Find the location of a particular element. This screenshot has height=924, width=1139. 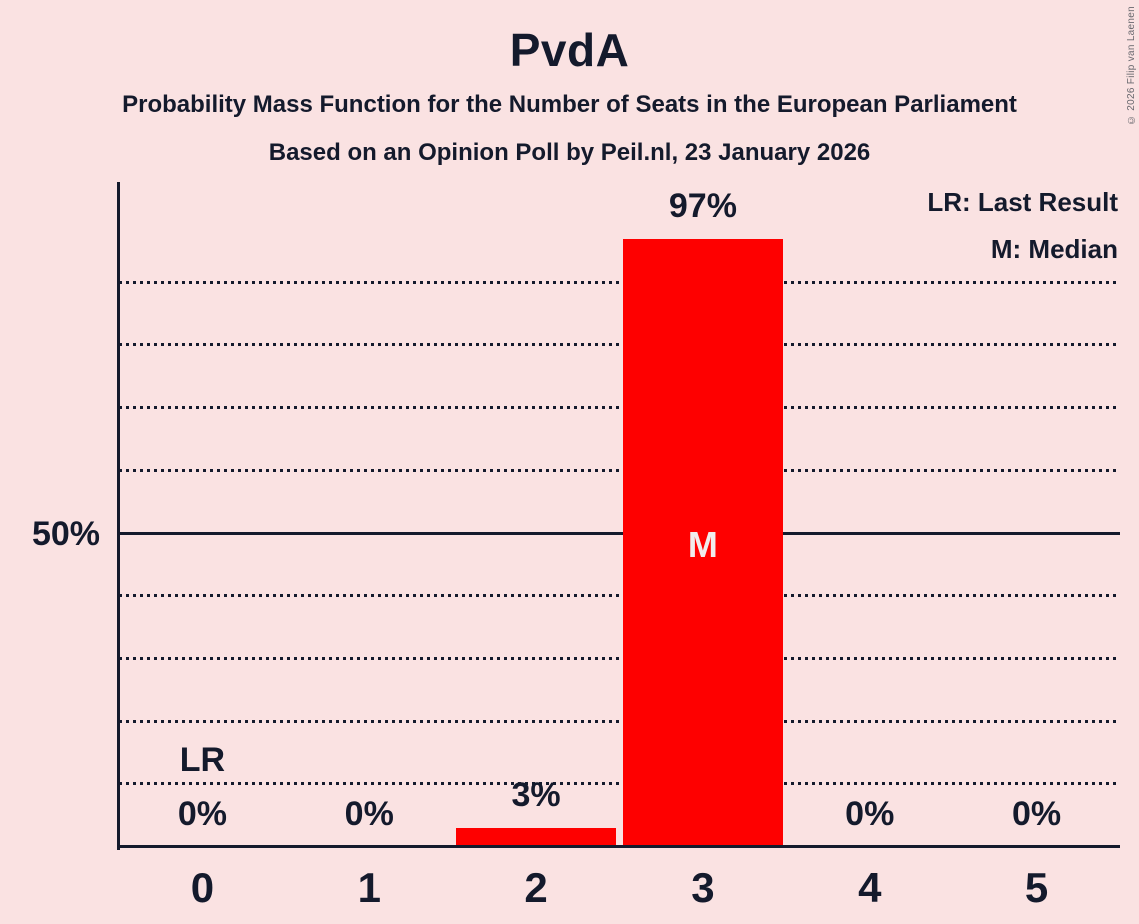

gridline-dotted-40pct is located at coordinates (619, 596).